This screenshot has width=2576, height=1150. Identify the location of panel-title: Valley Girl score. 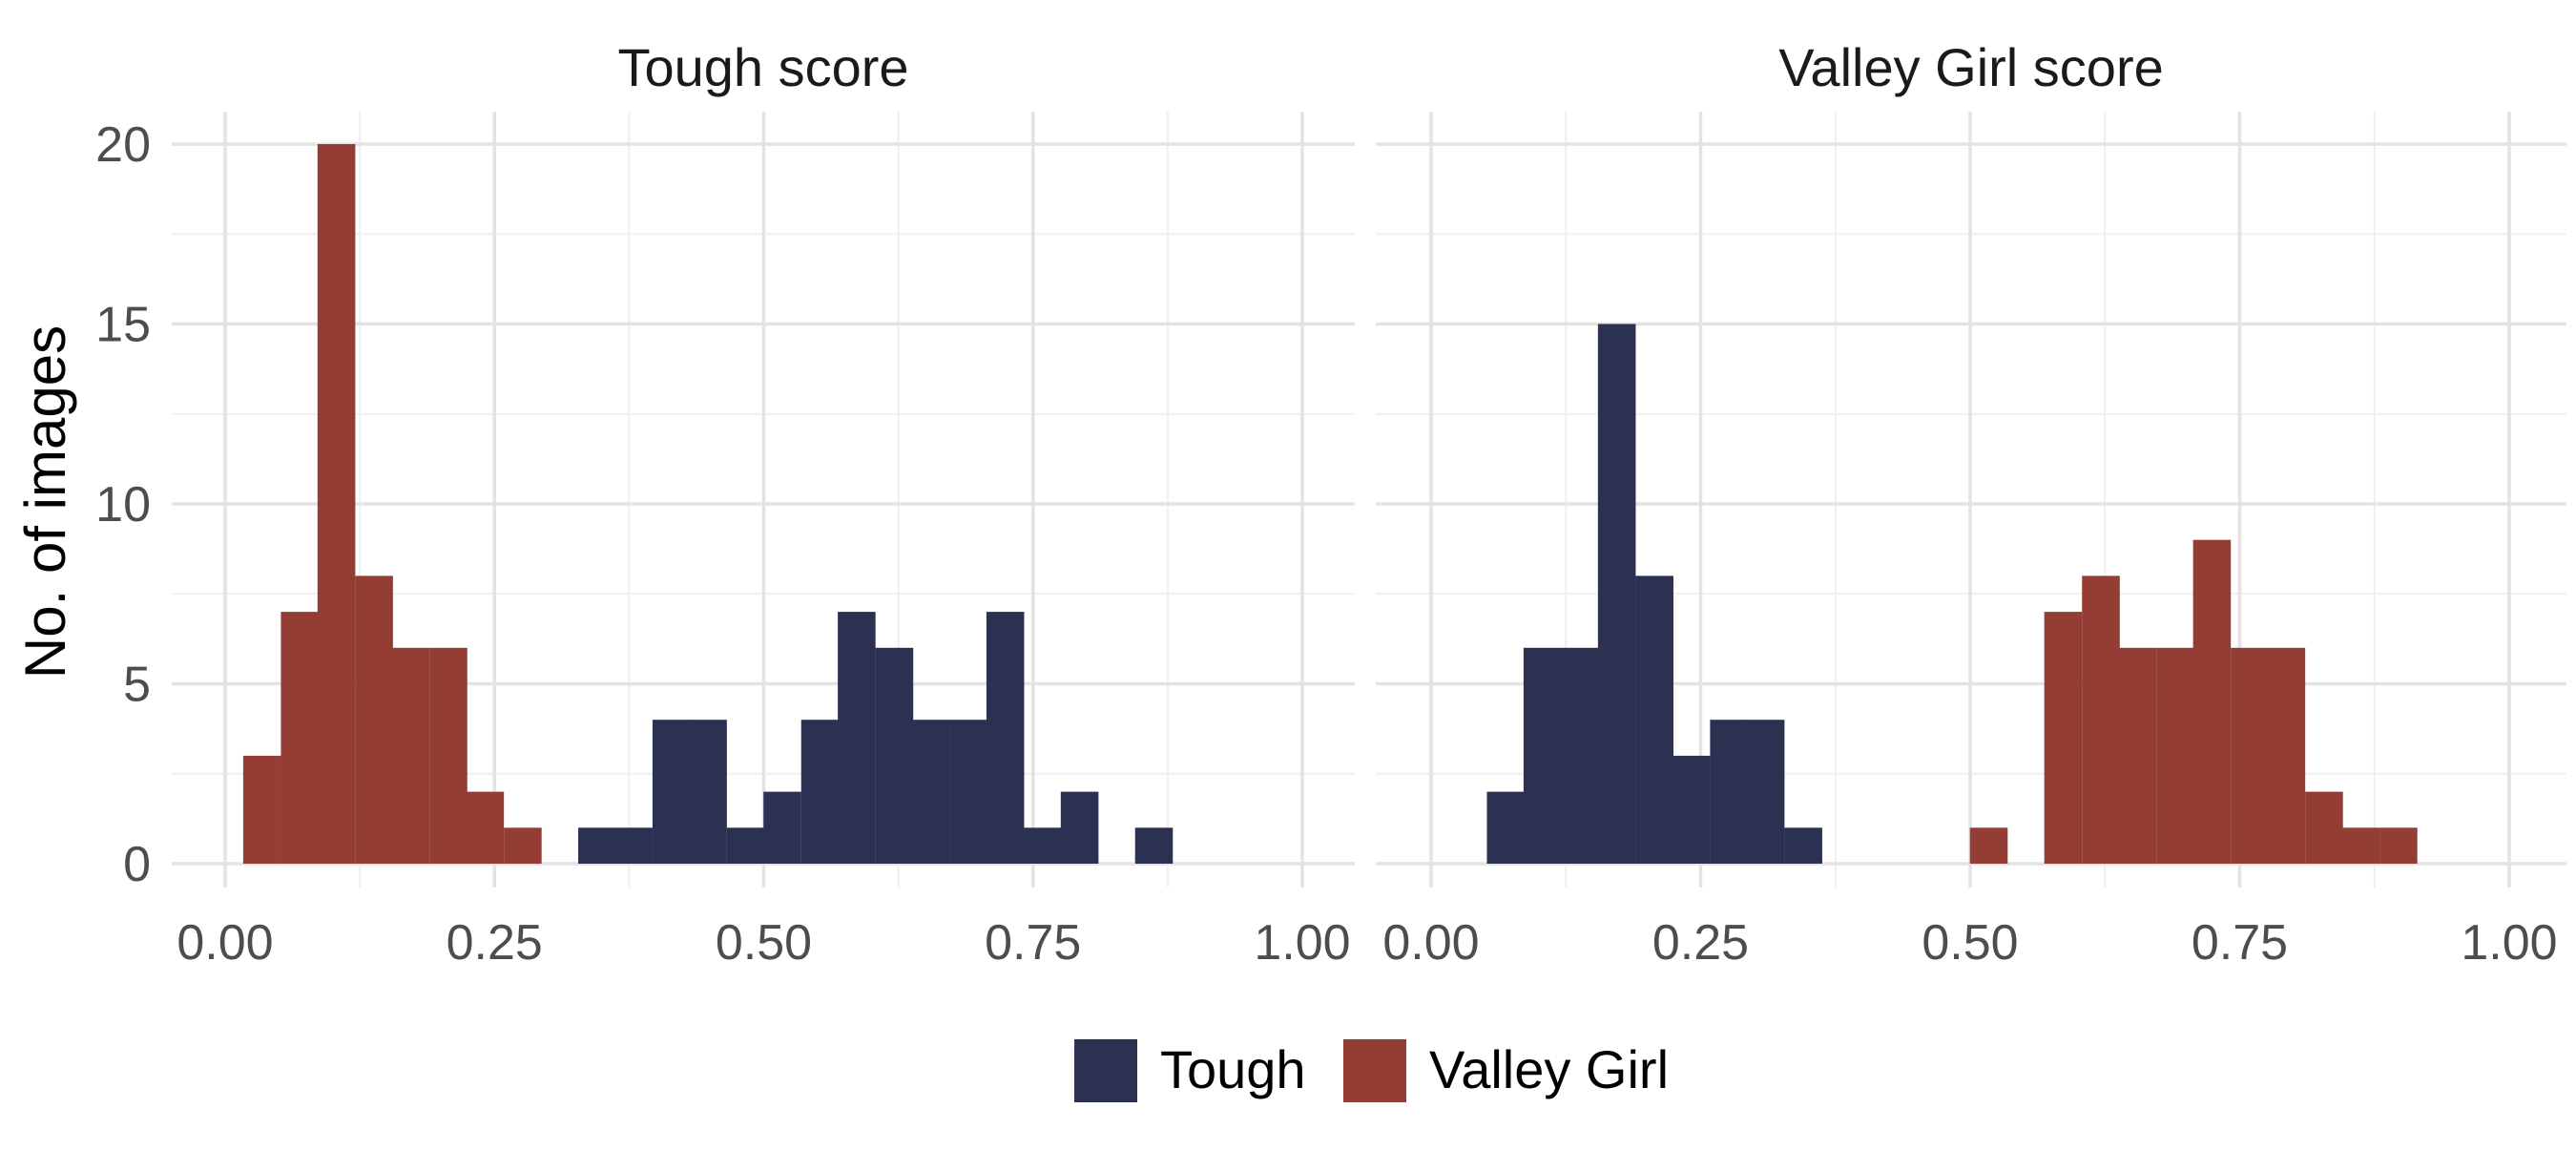
(1971, 67).